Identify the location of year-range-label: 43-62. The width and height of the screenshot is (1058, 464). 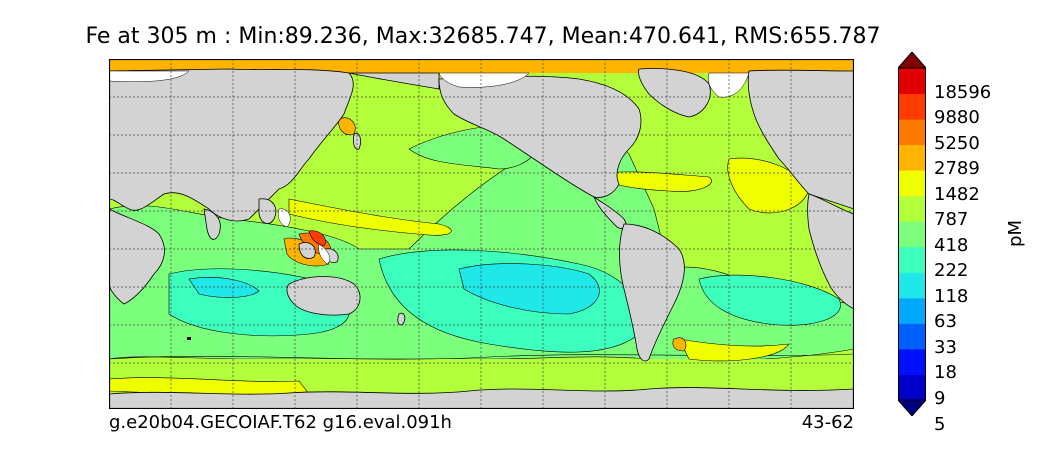
(827, 422).